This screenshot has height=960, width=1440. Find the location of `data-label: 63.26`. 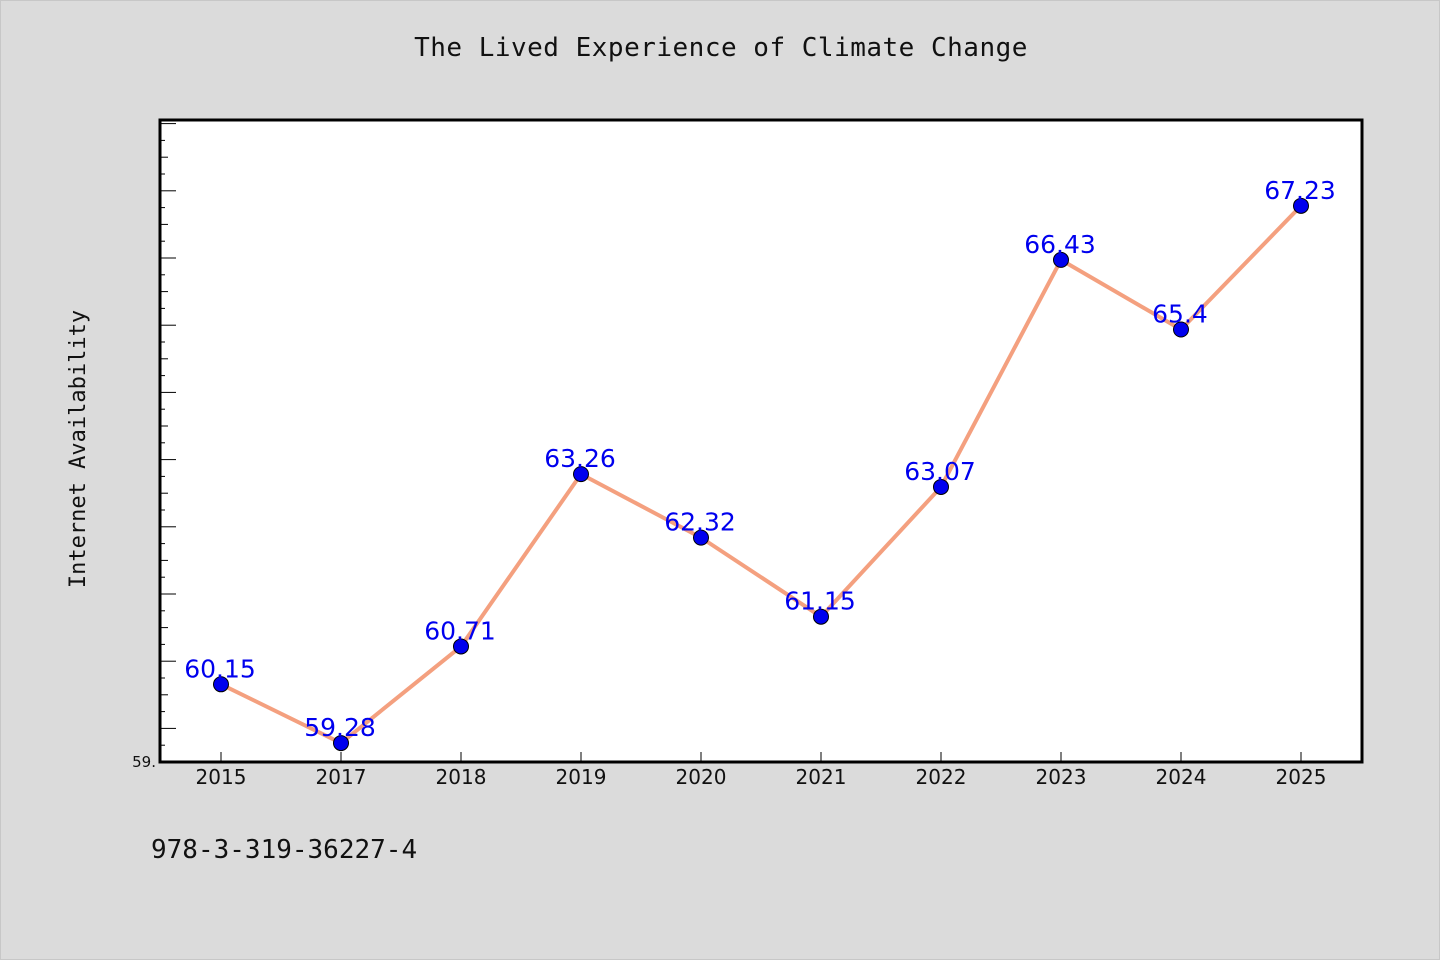

data-label: 63.26 is located at coordinates (580, 458).